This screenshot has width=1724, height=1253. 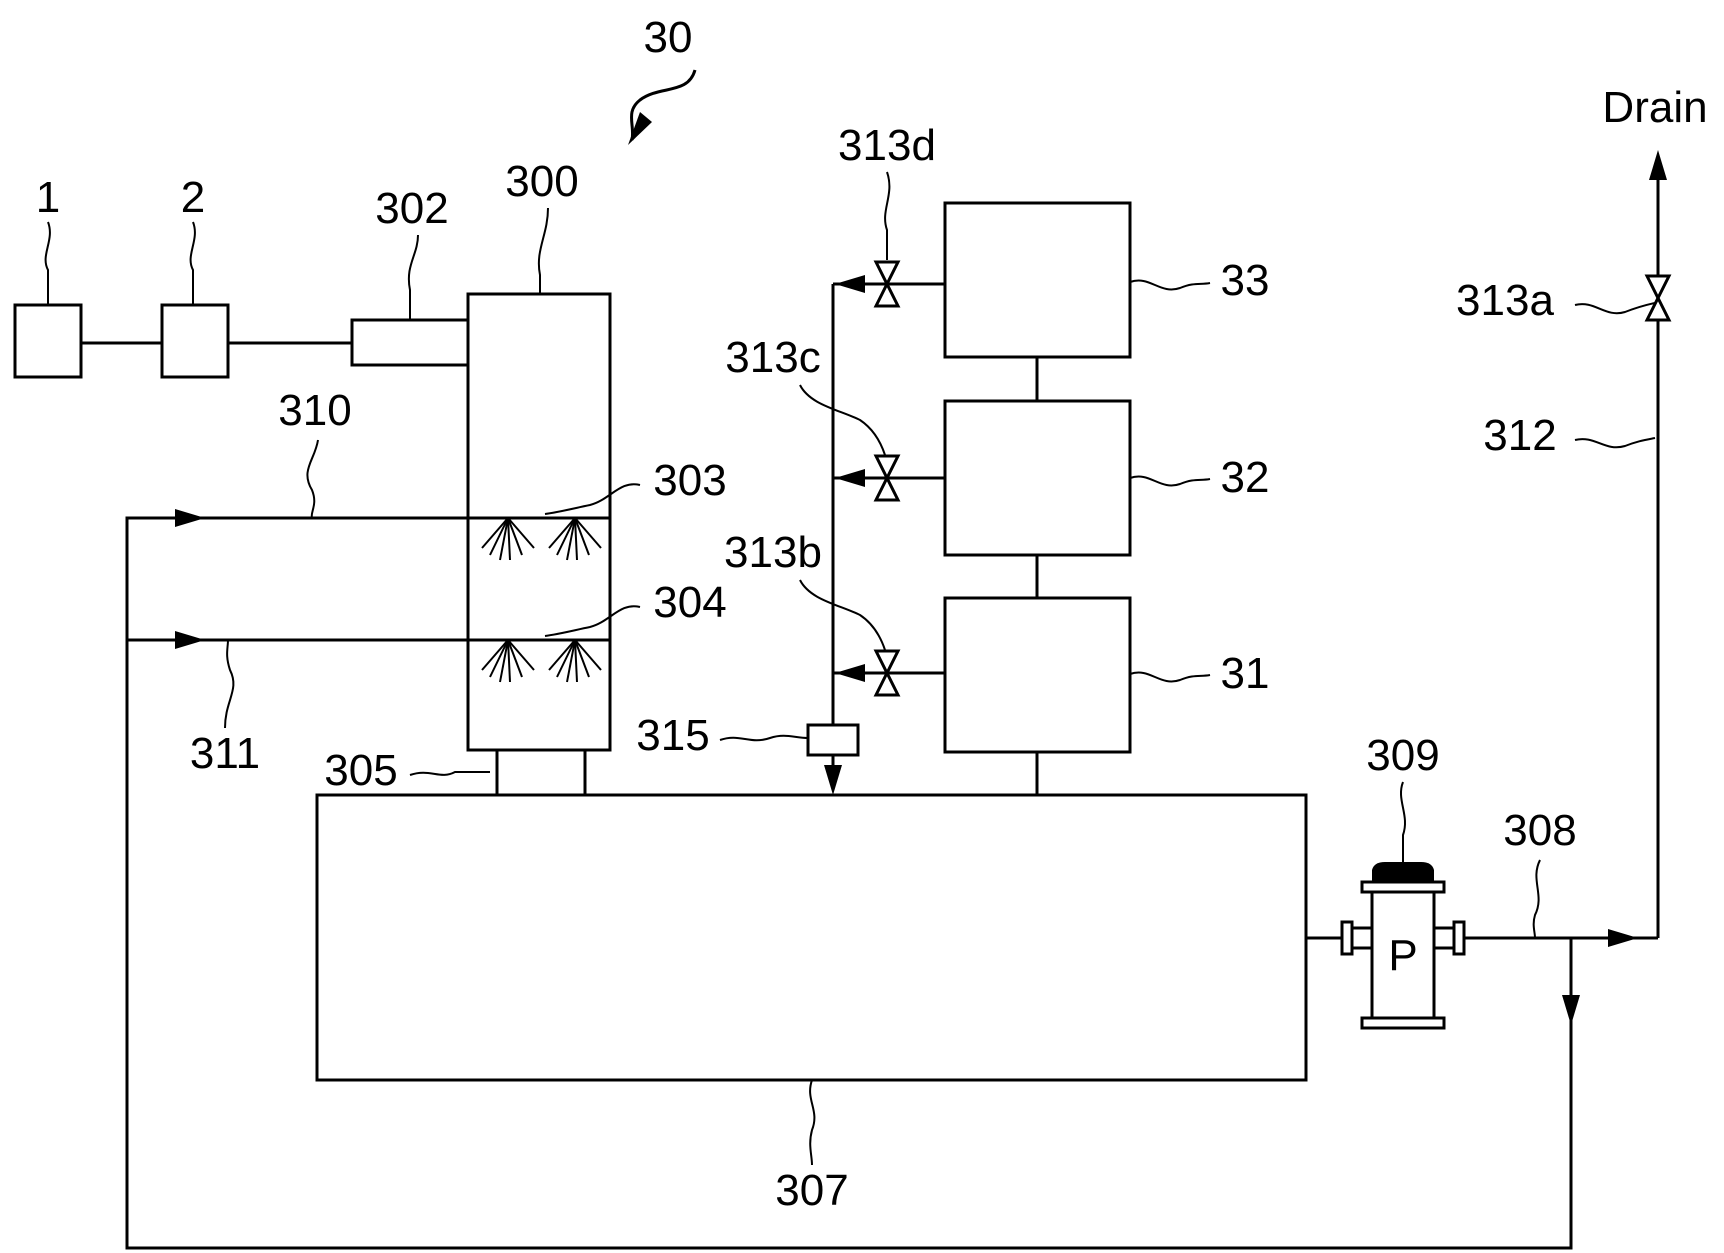 I want to click on pump-outlet-stub, so click(x=1444, y=938).